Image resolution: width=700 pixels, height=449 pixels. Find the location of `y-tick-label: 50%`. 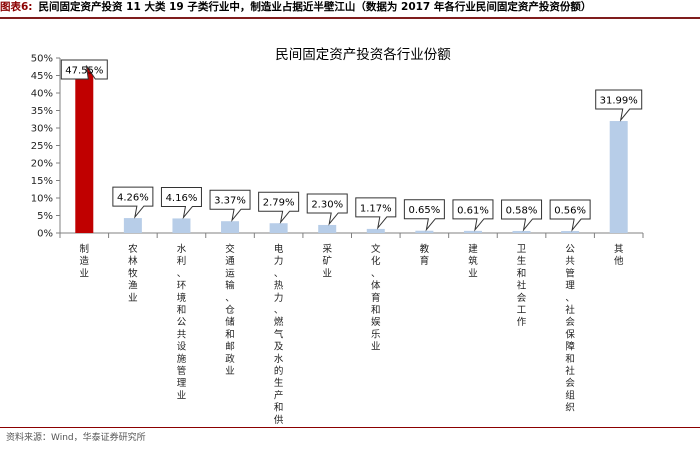

y-tick-label: 50% is located at coordinates (42, 59).